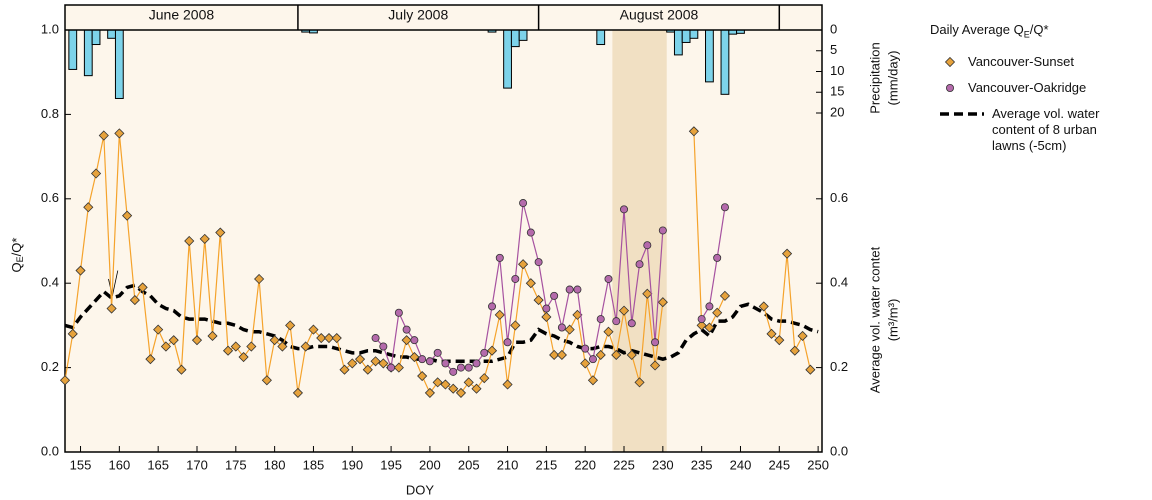 The width and height of the screenshot is (1152, 500). What do you see at coordinates (50, 450) in the screenshot?
I see `y-tick-label: 0.0` at bounding box center [50, 450].